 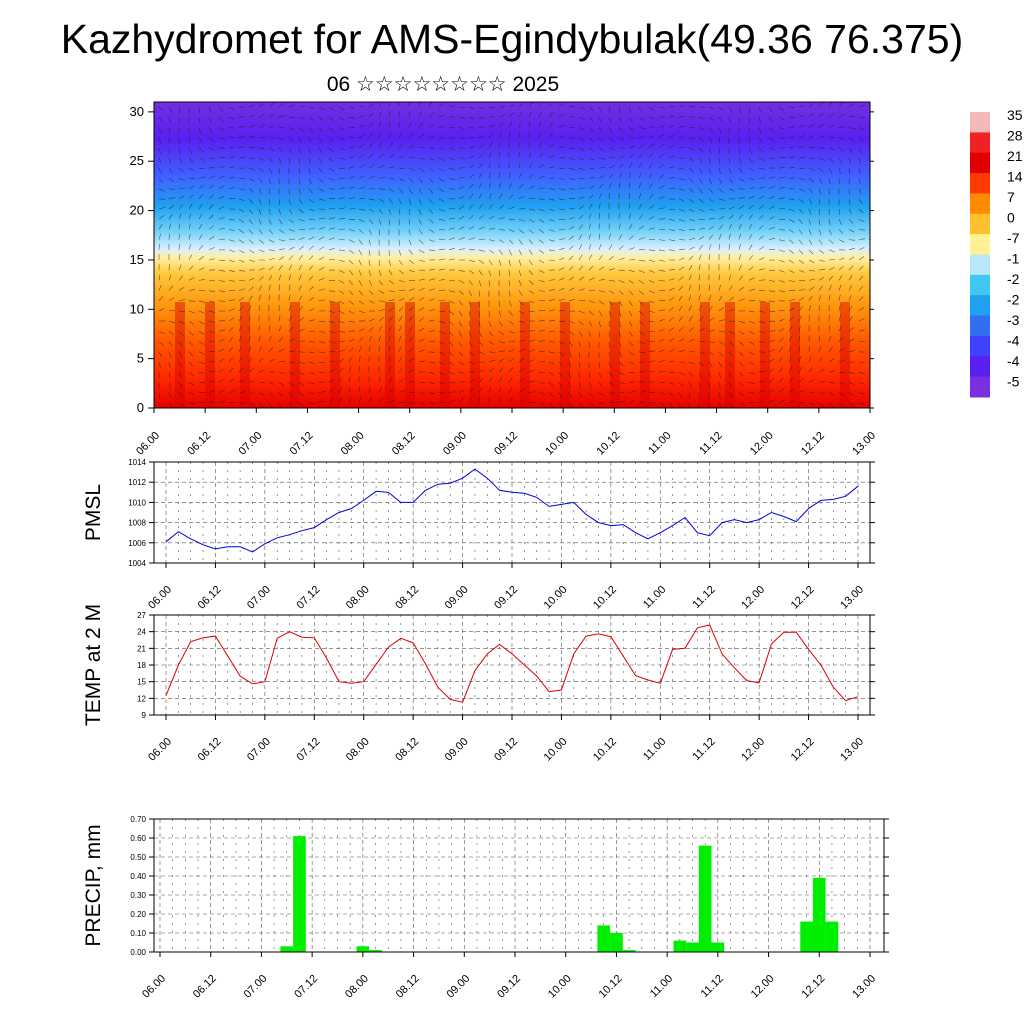 I want to click on pmsl-y-tick-label: 1004, so click(x=137, y=563).